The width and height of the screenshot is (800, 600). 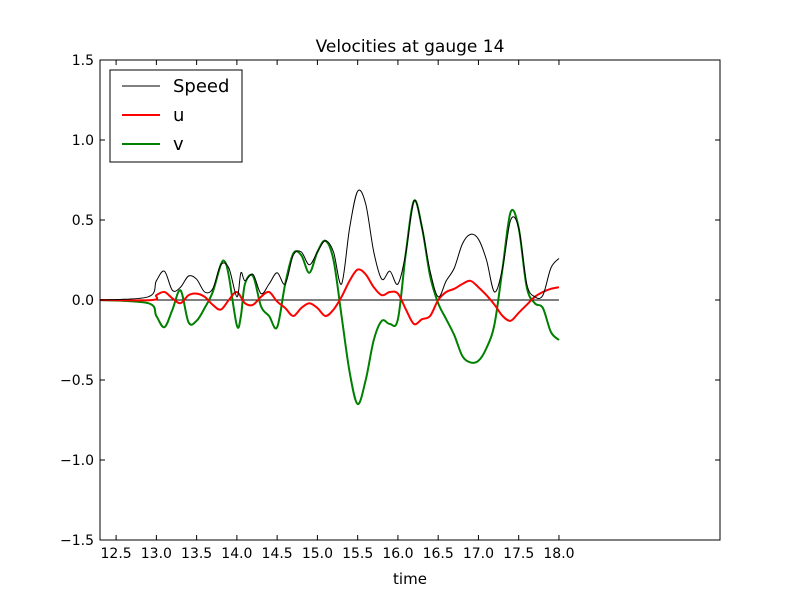 What do you see at coordinates (83, 141) in the screenshot?
I see `y-tick-label: 1.0` at bounding box center [83, 141].